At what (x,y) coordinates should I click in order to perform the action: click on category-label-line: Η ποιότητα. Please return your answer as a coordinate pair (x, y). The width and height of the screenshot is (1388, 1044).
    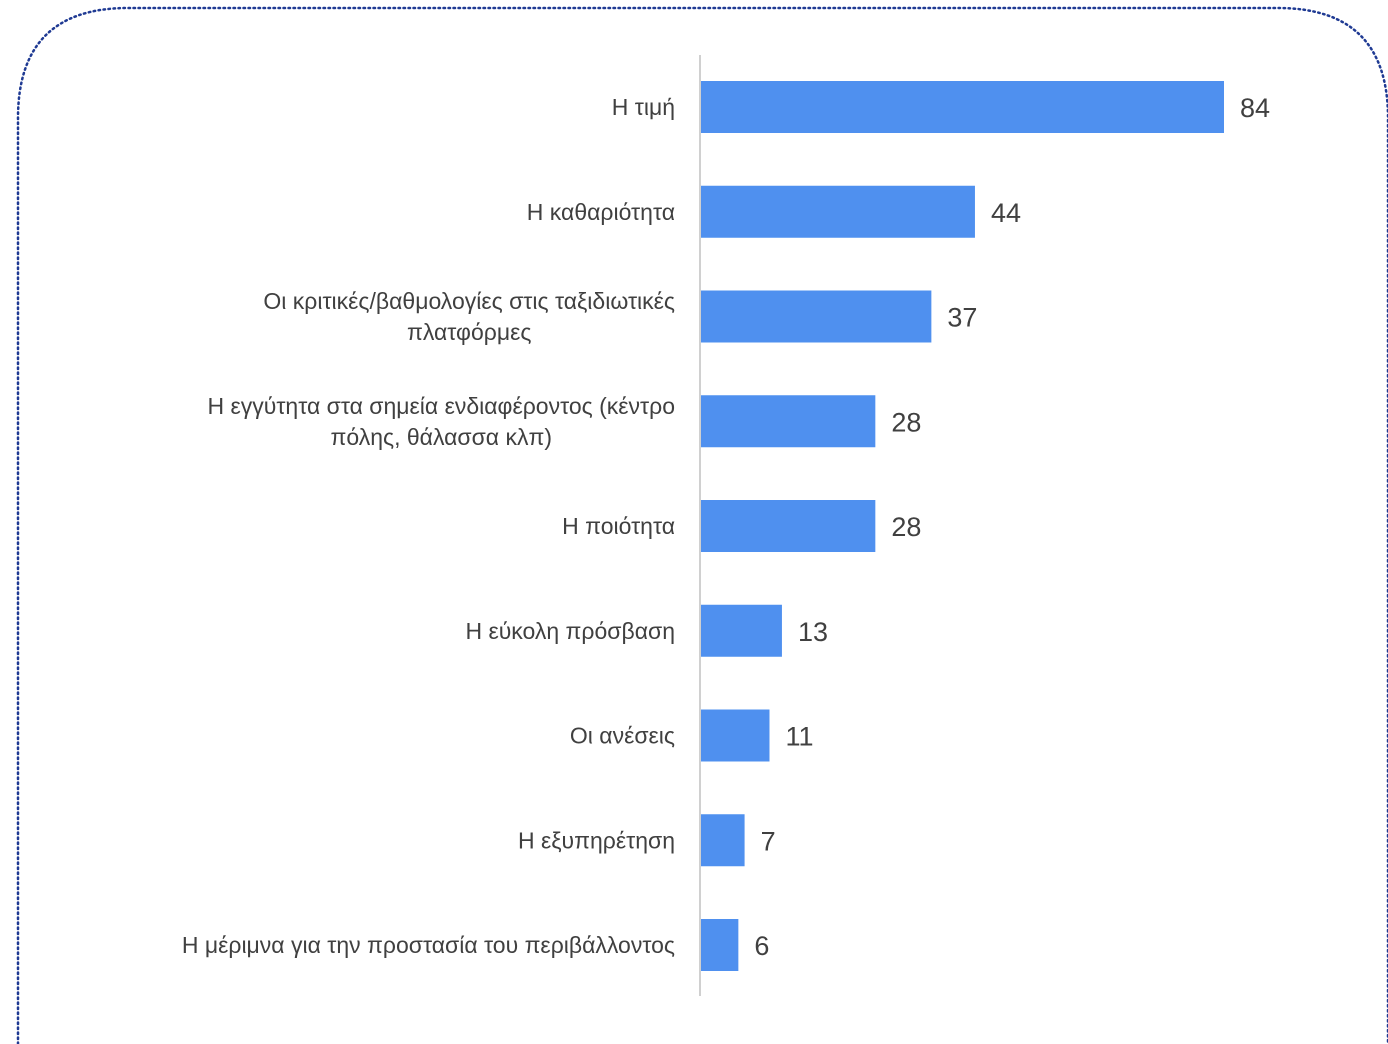
    Looking at the image, I should click on (618, 526).